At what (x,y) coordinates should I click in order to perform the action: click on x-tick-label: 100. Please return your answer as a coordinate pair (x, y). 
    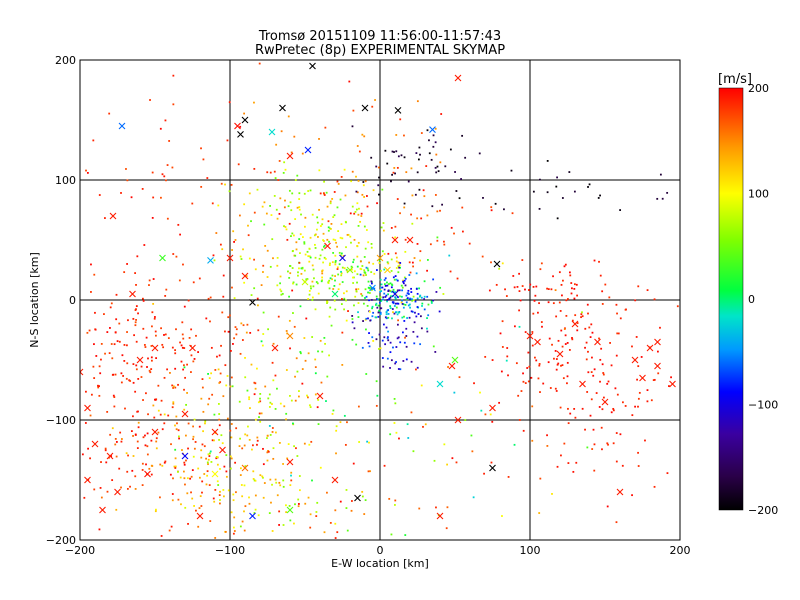
    Looking at the image, I should click on (530, 550).